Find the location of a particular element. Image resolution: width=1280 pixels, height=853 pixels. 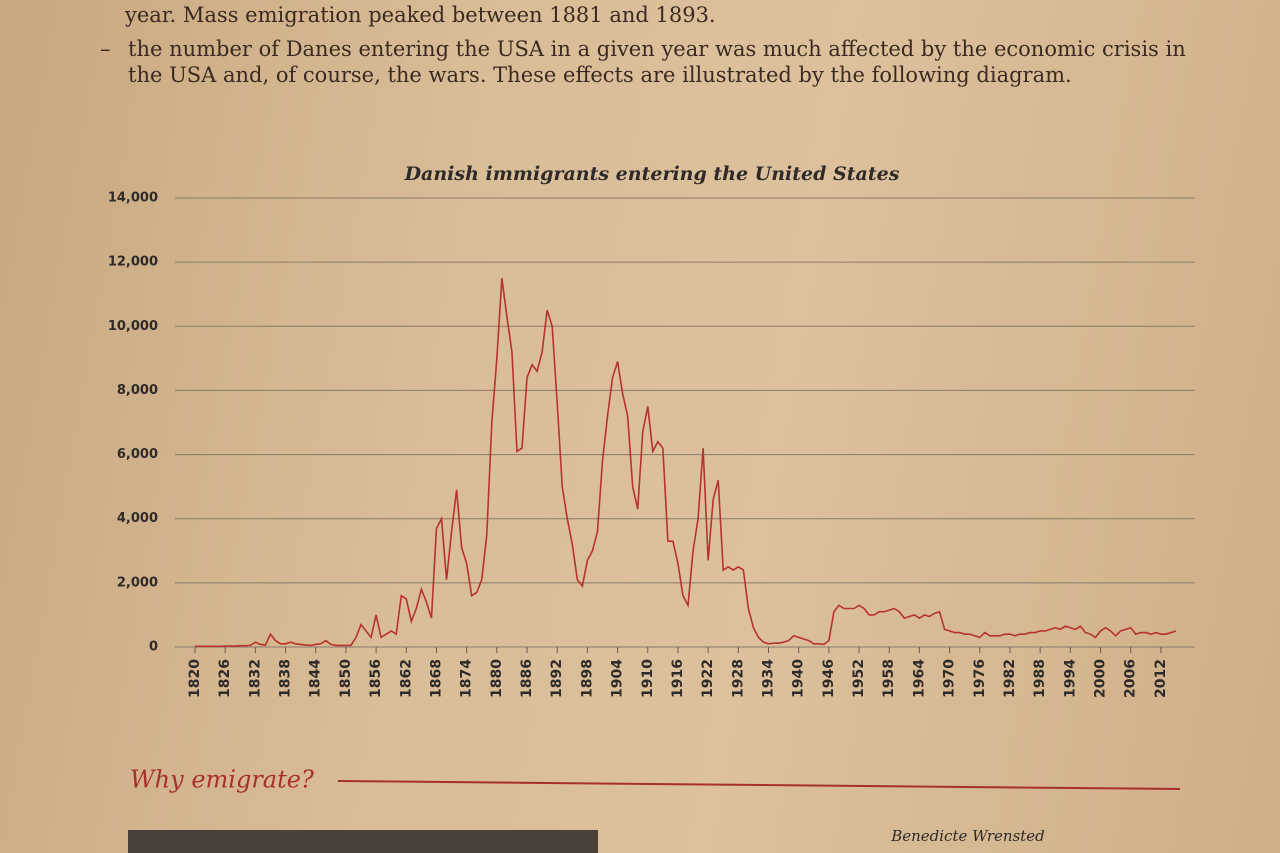

x-tick-label: 1988 is located at coordinates (1040, 678).